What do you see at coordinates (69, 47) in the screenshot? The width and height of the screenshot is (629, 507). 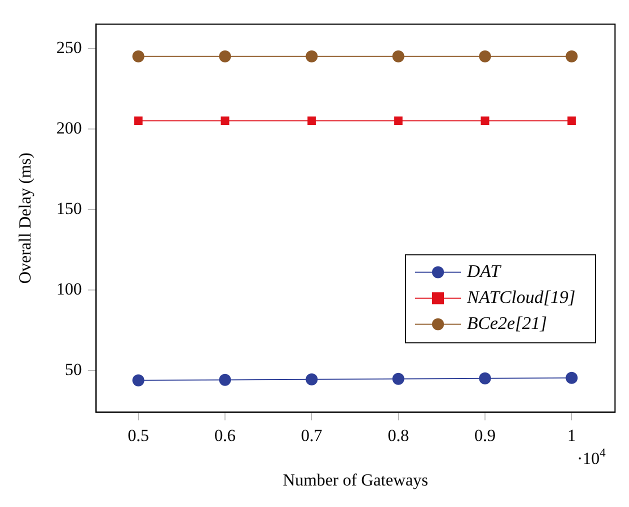 I see `y-tick-label: 250` at bounding box center [69, 47].